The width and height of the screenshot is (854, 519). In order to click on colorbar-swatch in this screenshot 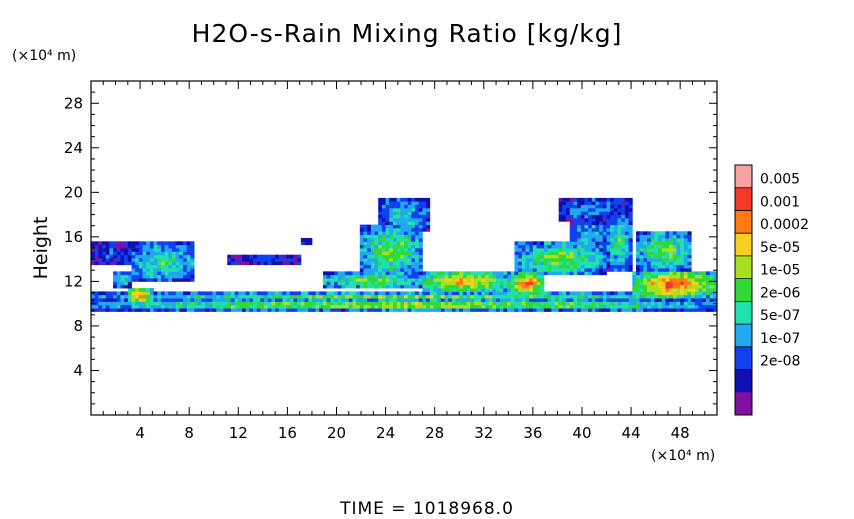, I will do `click(743, 245)`.